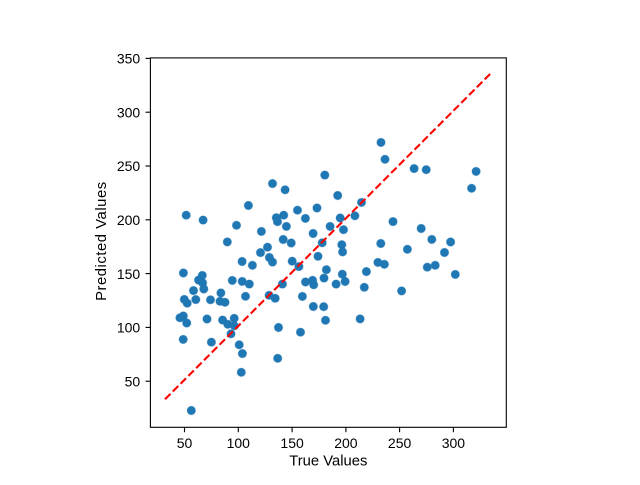 The height and width of the screenshot is (485, 640). Describe the element at coordinates (328, 462) in the screenshot. I see `svg-text: True Values` at that location.